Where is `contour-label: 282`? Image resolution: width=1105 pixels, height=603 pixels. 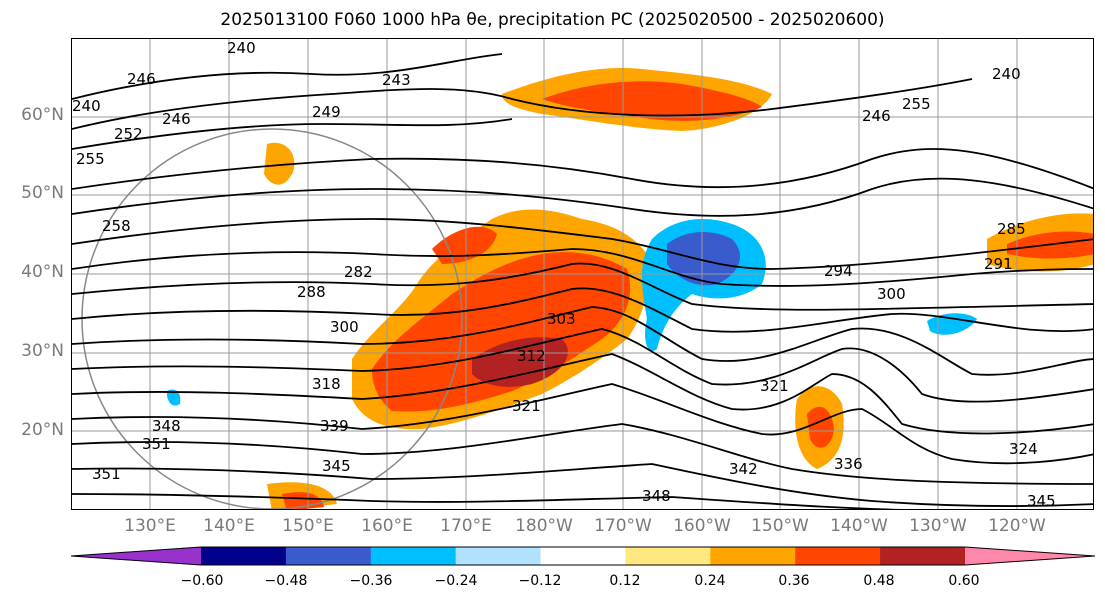 contour-label: 282 is located at coordinates (358, 272).